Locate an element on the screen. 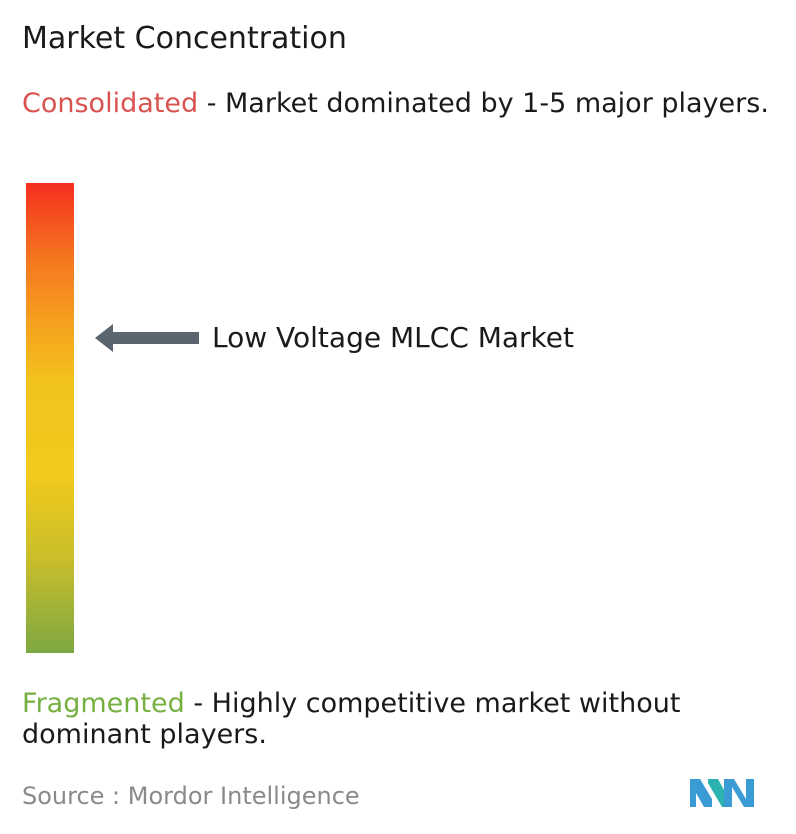  source-credit: Source : Mordor Intelligence is located at coordinates (191, 796).